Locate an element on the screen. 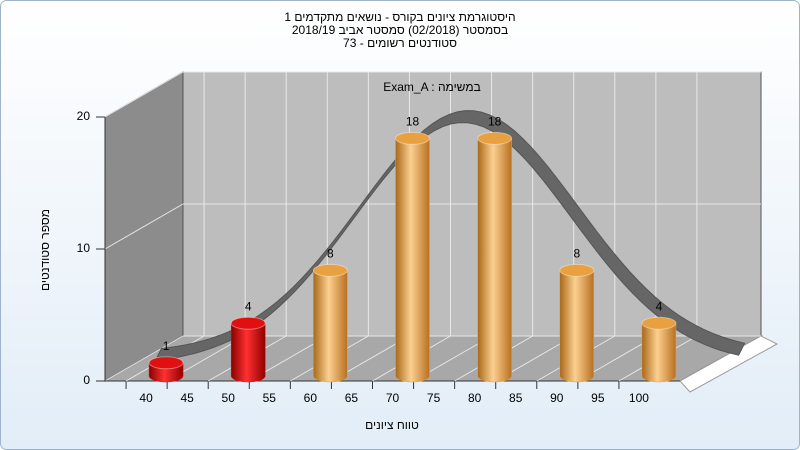  x-tick-label: 65 is located at coordinates (352, 398).